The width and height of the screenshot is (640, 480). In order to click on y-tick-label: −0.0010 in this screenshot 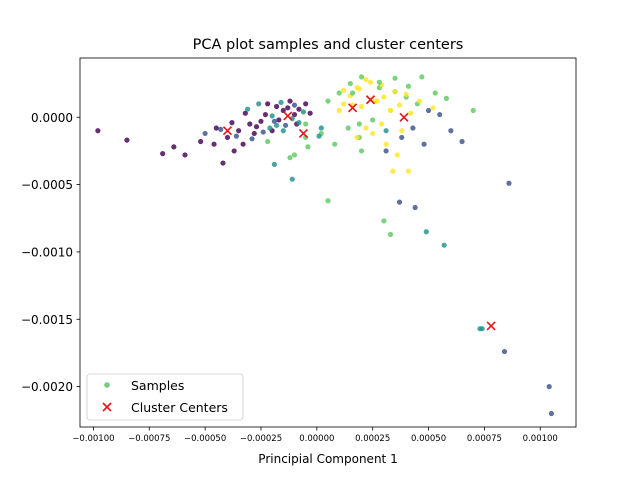, I will do `click(47, 252)`.